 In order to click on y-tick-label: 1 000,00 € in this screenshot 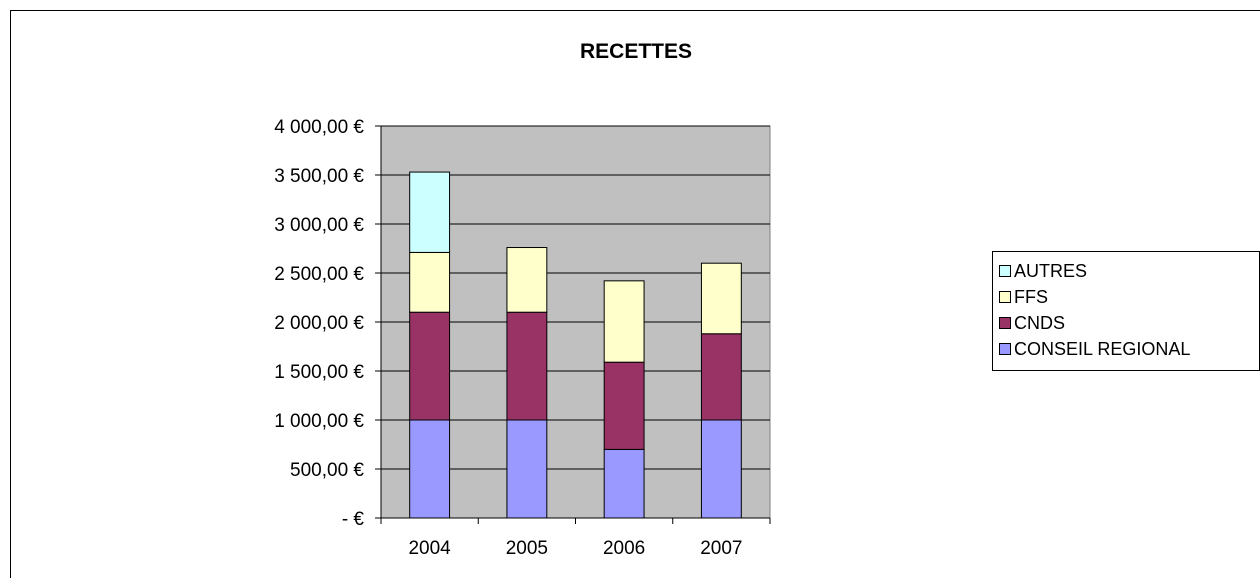, I will do `click(319, 421)`.